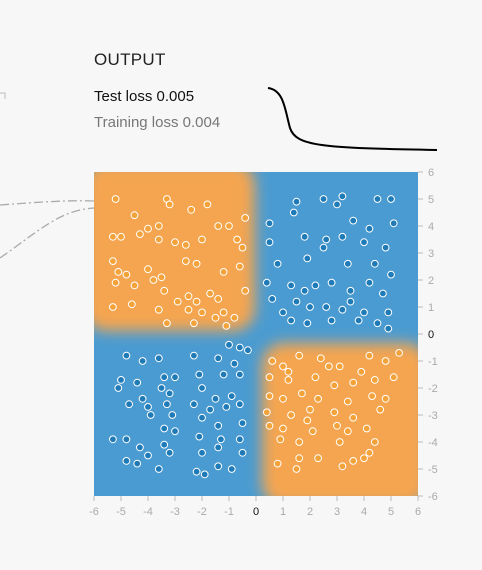 The image size is (482, 570). What do you see at coordinates (47, 203) in the screenshot?
I see `link-dashed` at bounding box center [47, 203].